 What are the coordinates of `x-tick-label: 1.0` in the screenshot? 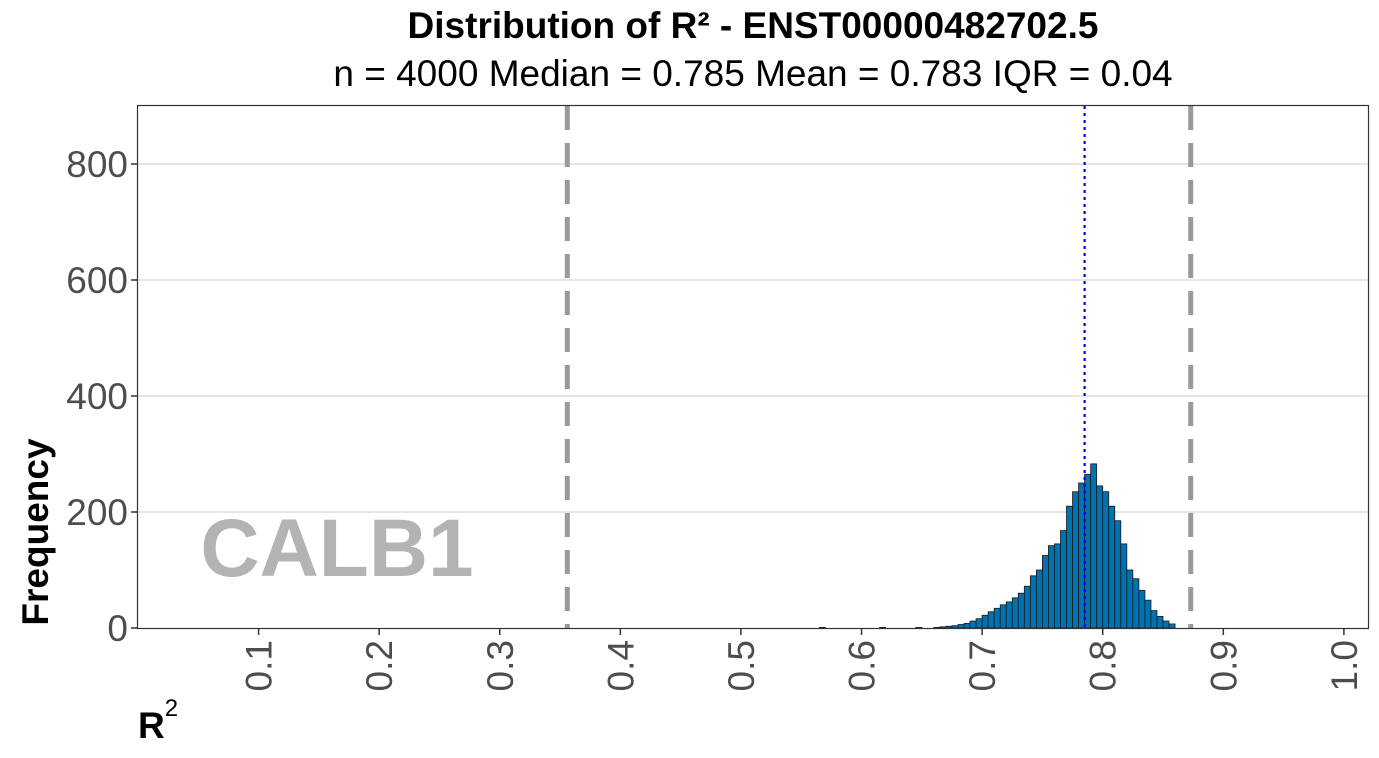 It's located at (1344, 665).